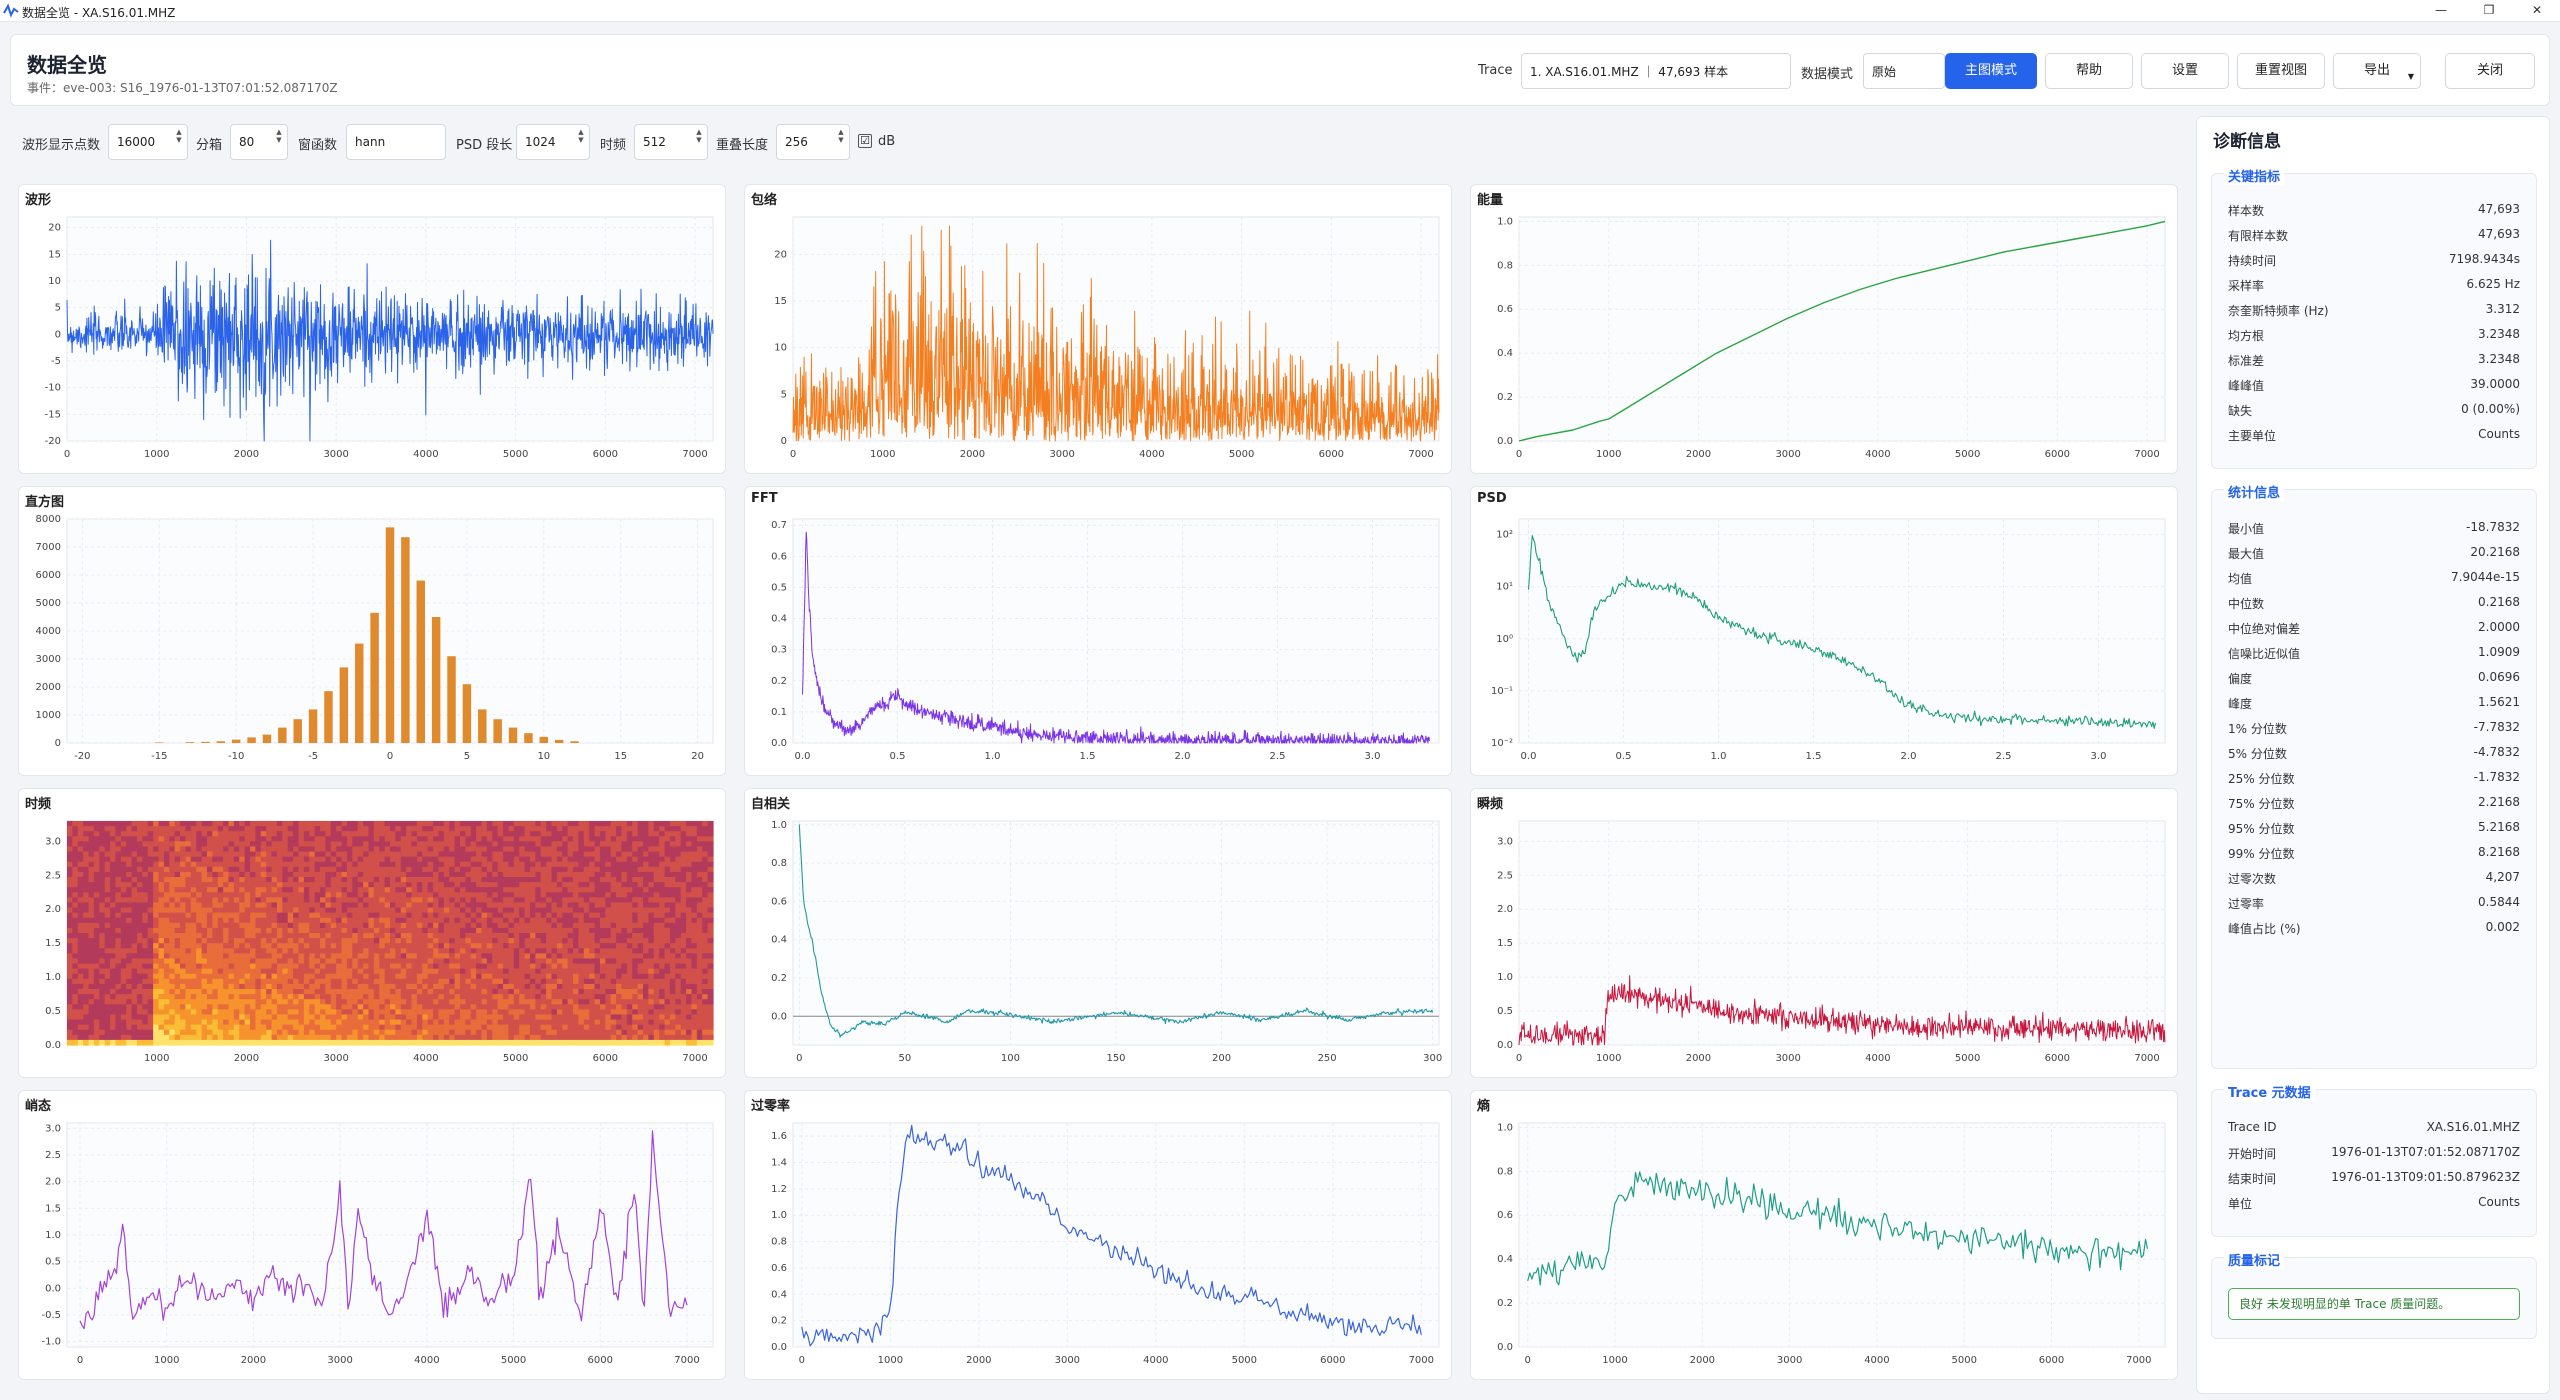  What do you see at coordinates (605, 1058) in the screenshot?
I see `x-tick-label: 6000` at bounding box center [605, 1058].